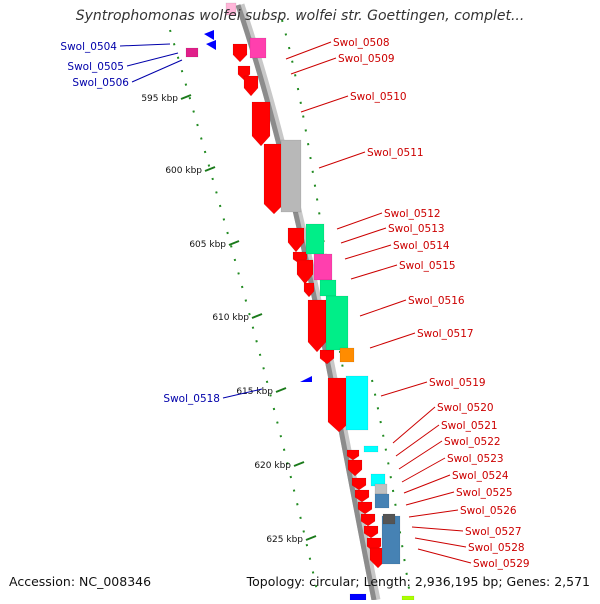 The width and height of the screenshot is (600, 604). What do you see at coordinates (472, 442) in the screenshot?
I see `gene-label-swol_0522: Swol_0522` at bounding box center [472, 442].